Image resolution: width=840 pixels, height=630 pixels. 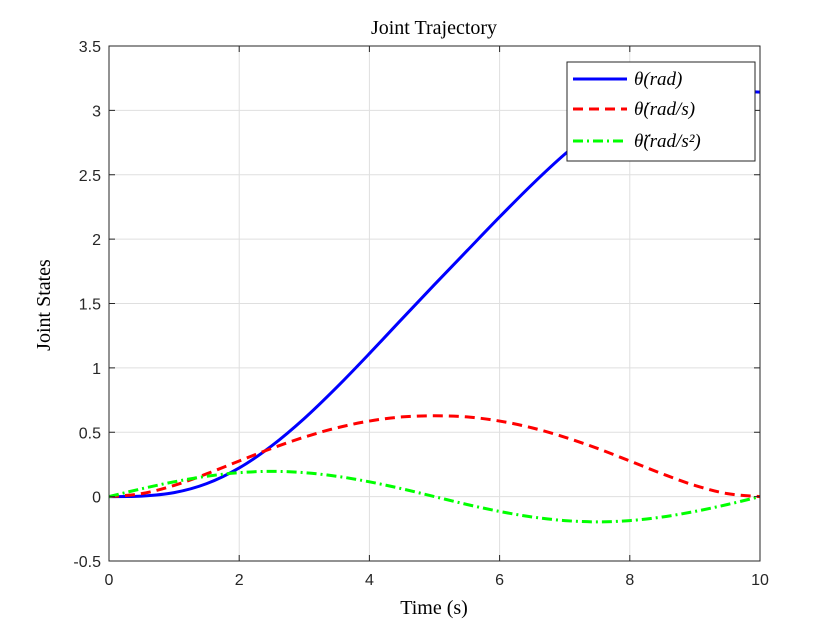 I want to click on y-tick-label: 1, so click(x=96, y=369).